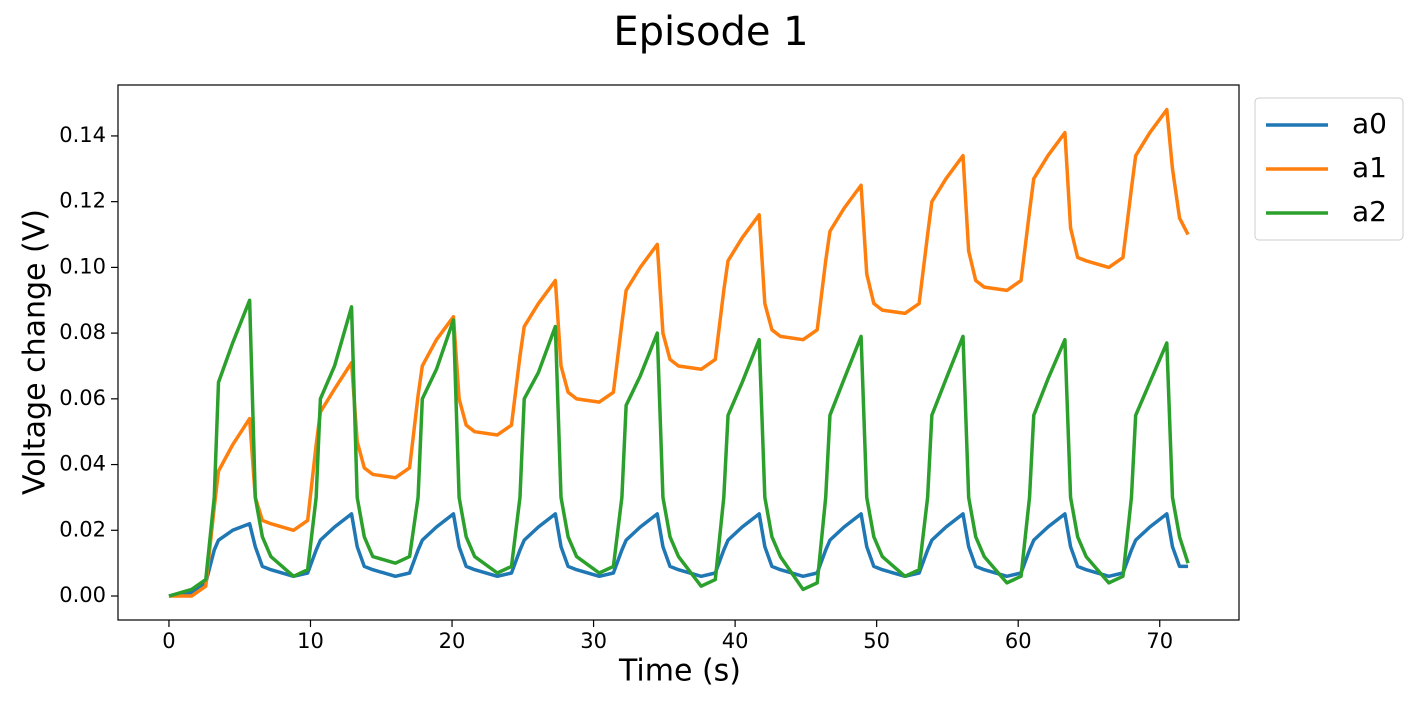 The height and width of the screenshot is (701, 1422). Describe the element at coordinates (1329, 169) in the screenshot. I see `legend` at that location.